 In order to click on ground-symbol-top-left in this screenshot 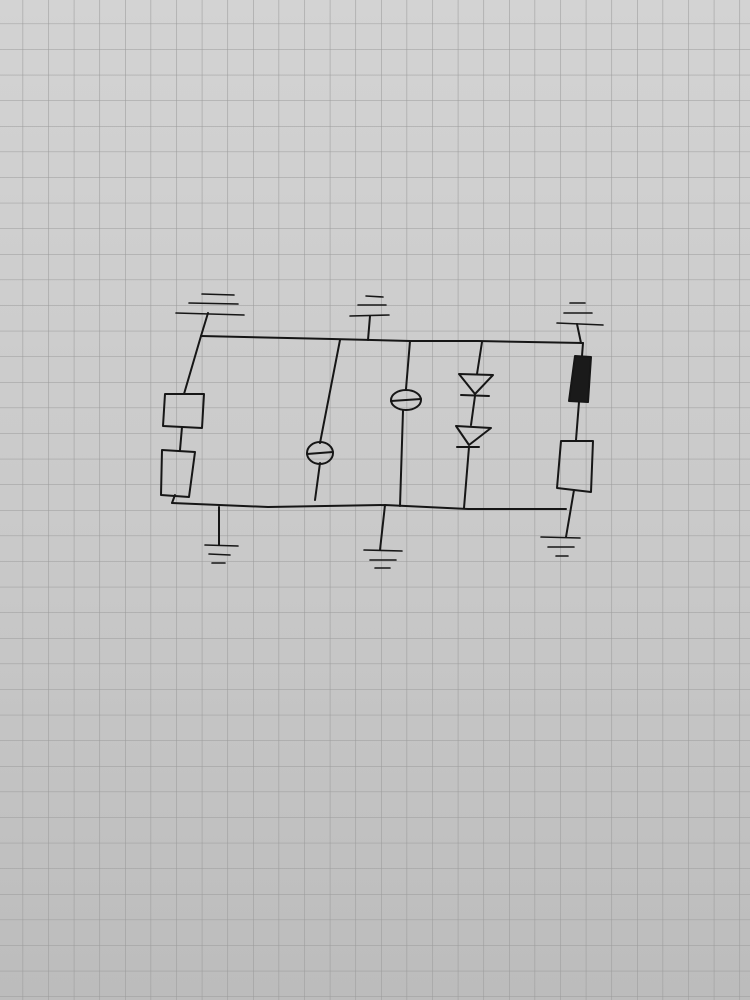, I will do `click(210, 315)`.